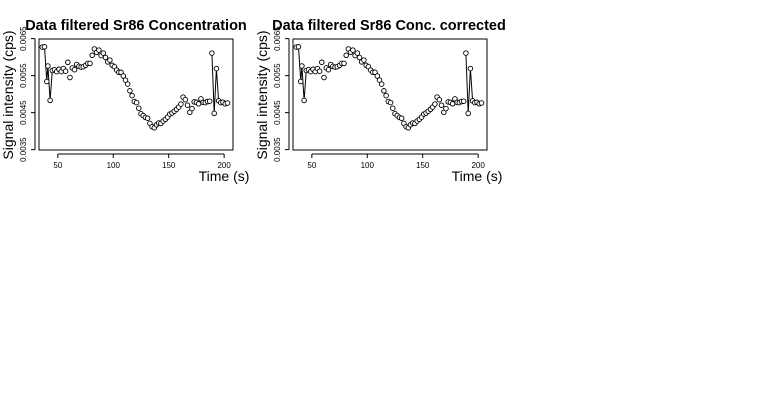 The height and width of the screenshot is (400, 760). What do you see at coordinates (389, 26) in the screenshot?
I see `chart-title: Data filtered Sr86 Conc. corrected` at bounding box center [389, 26].